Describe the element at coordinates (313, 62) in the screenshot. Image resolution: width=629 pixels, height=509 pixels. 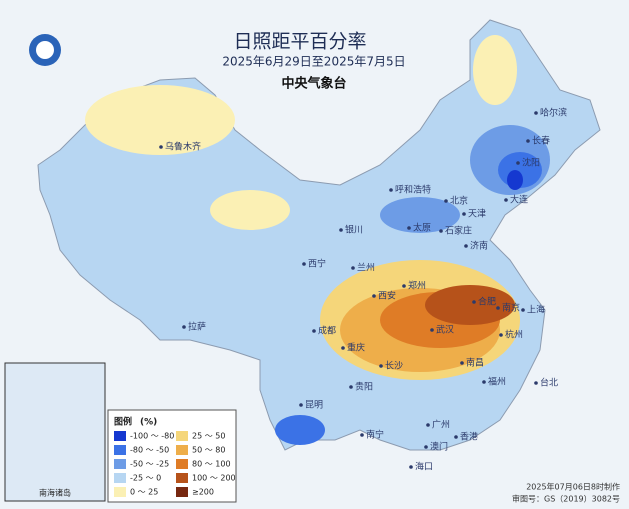
I see `subtitle: 2025年6月29日至2025年7月5日` at that location.